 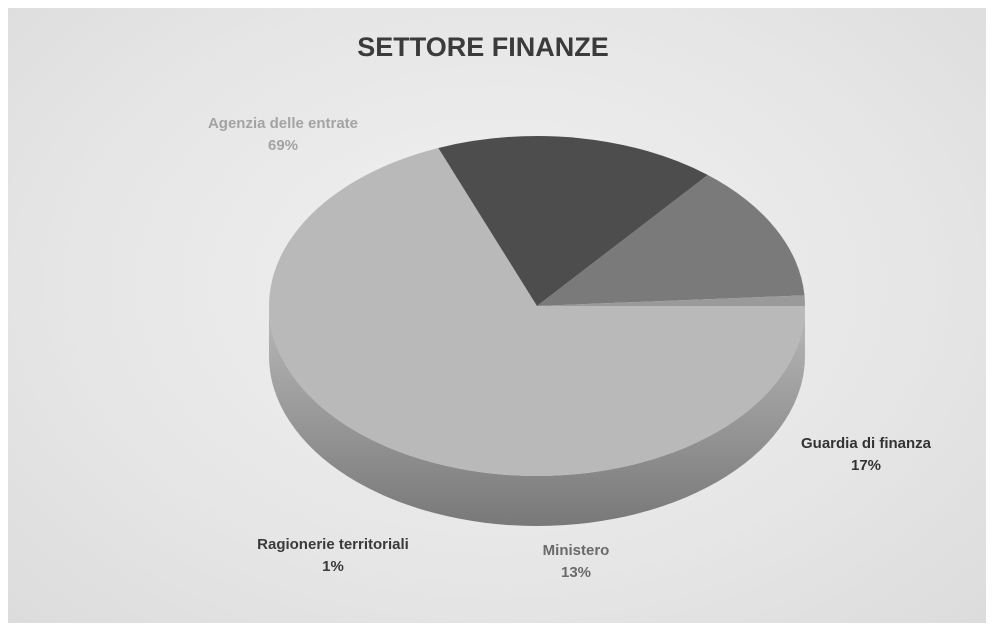 I want to click on pie-slice-guardia-di-finanza, so click(x=573, y=221).